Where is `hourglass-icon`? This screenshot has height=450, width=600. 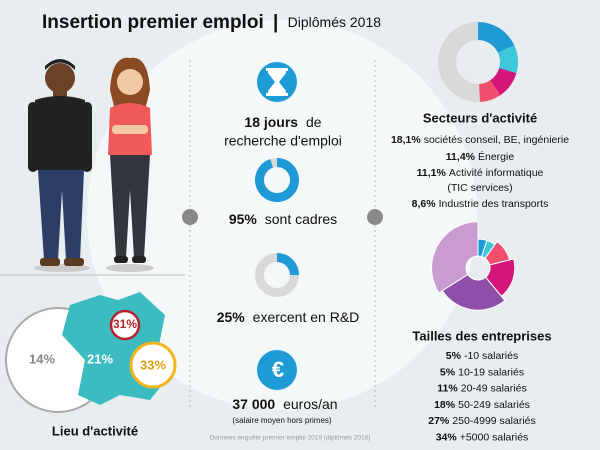 hourglass-icon is located at coordinates (277, 82).